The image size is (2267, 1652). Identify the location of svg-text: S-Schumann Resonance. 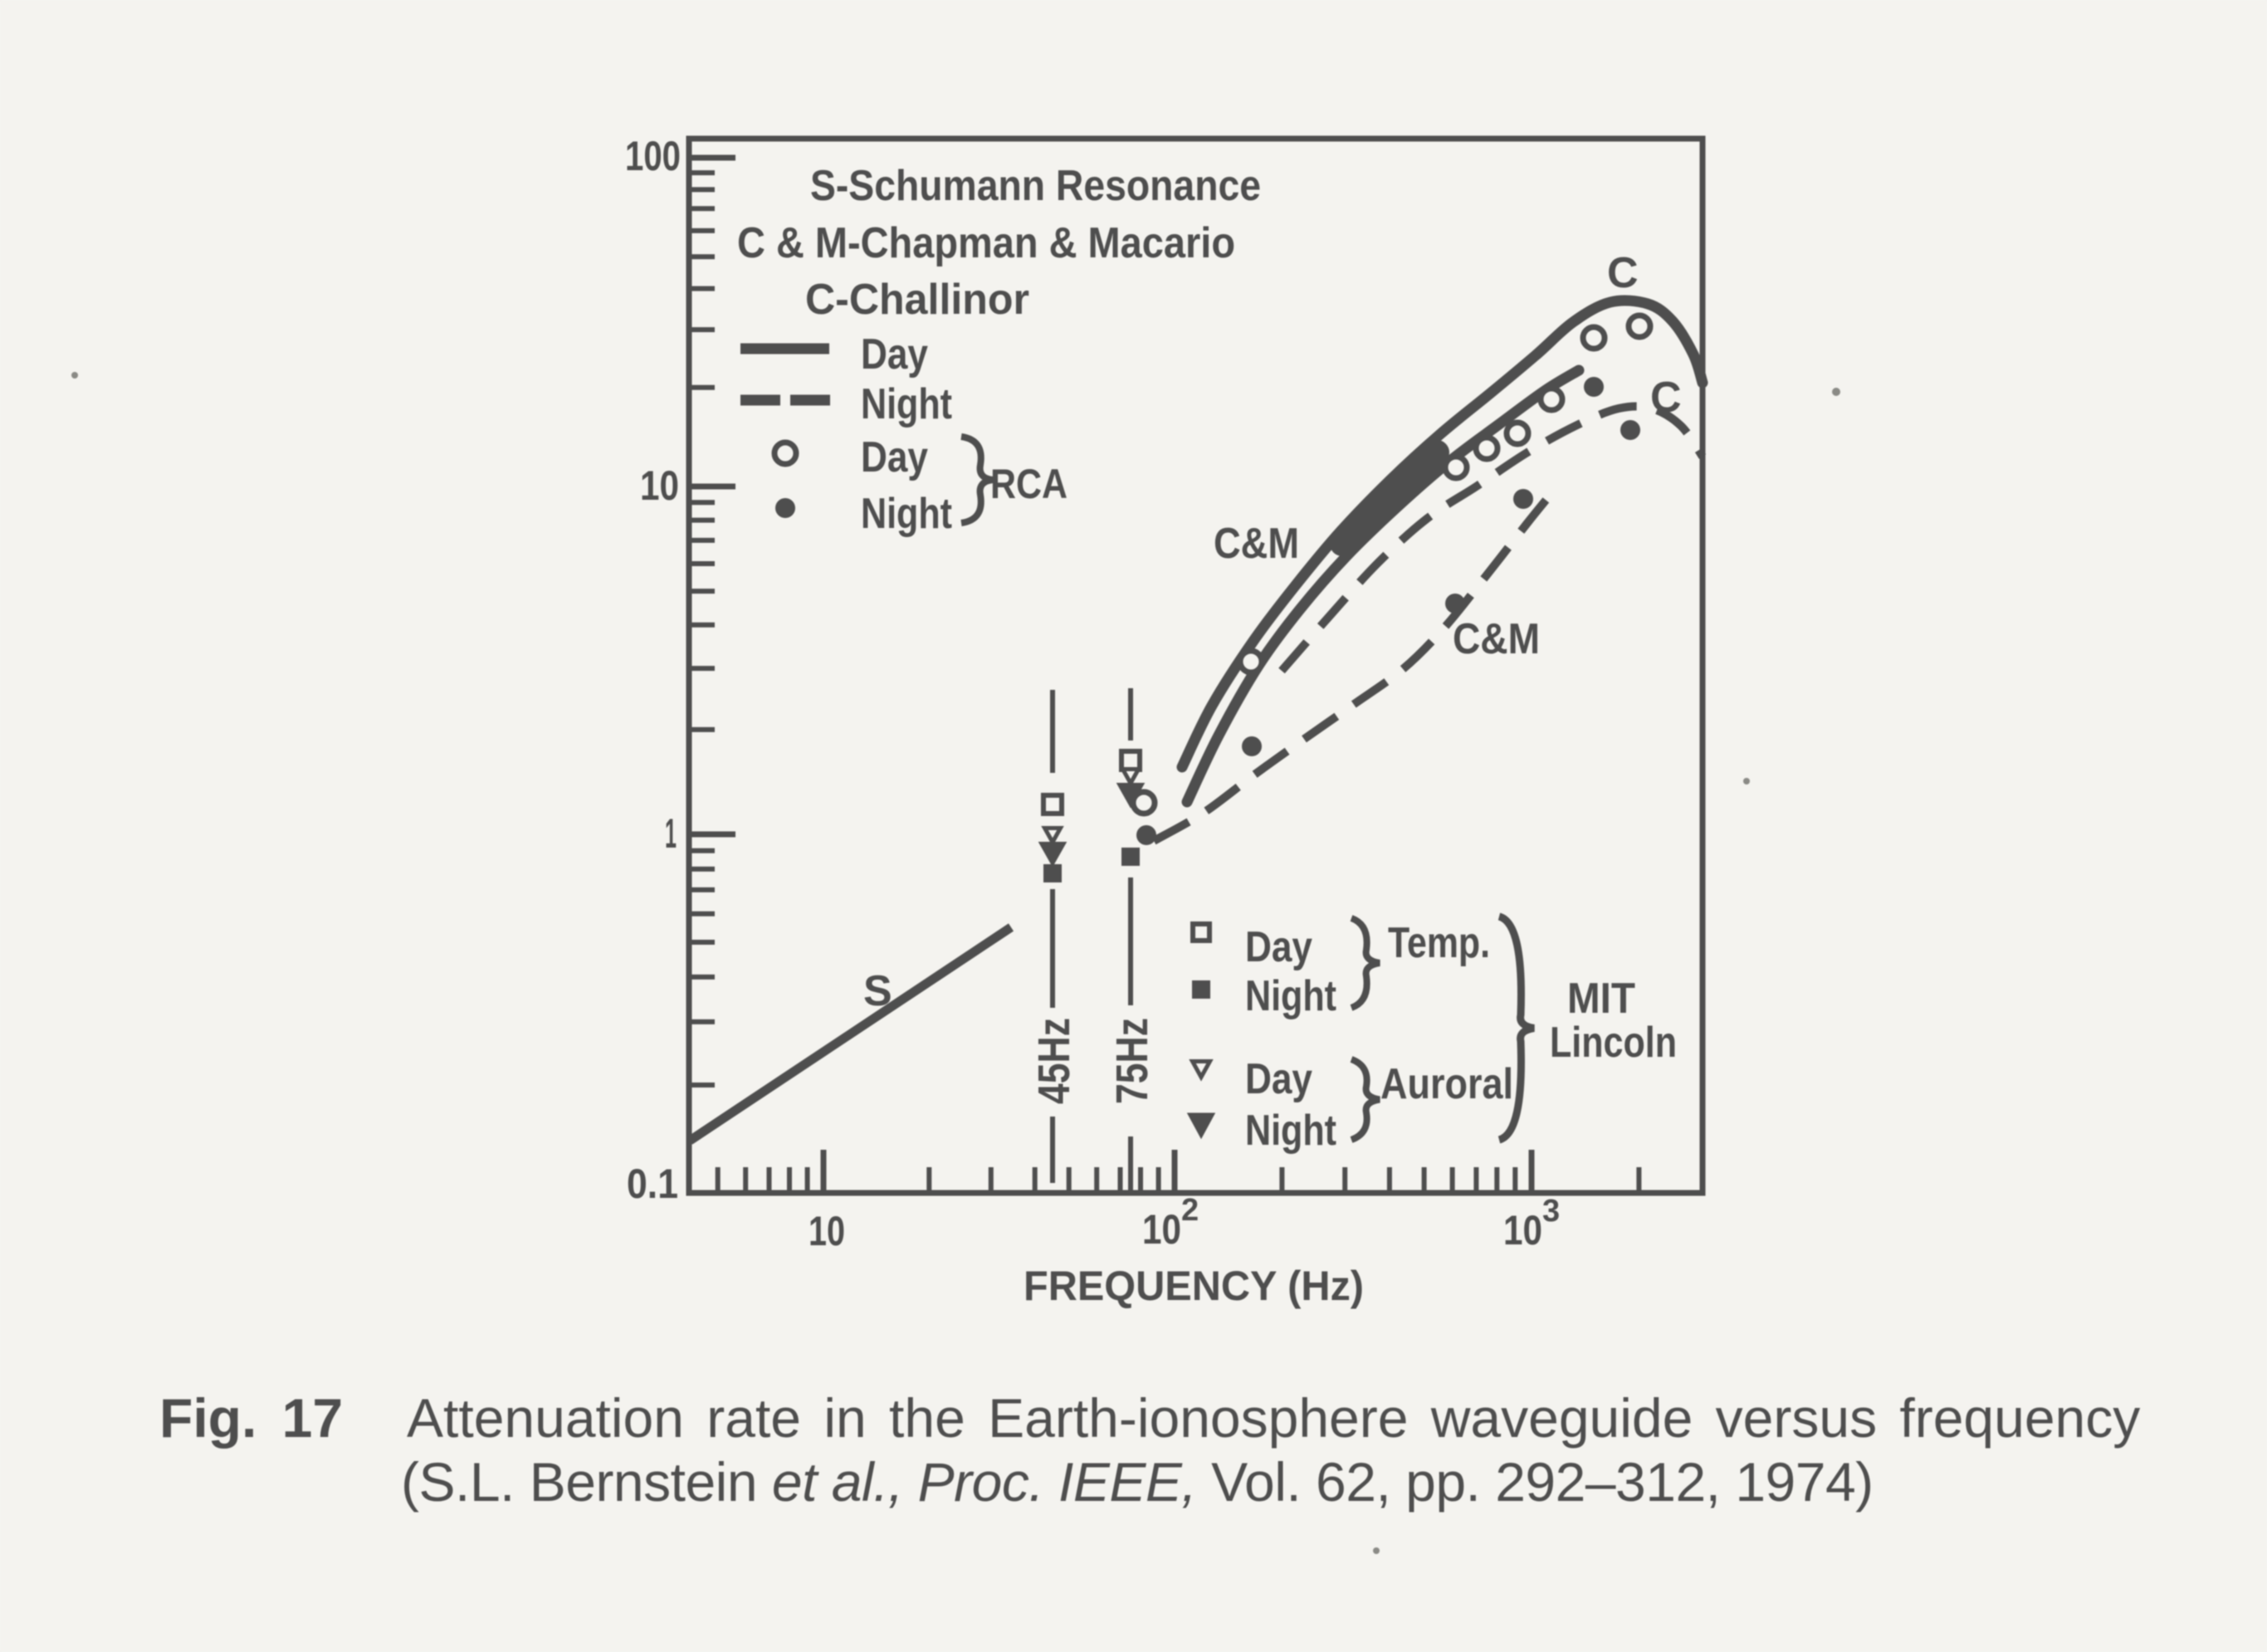
(1035, 186).